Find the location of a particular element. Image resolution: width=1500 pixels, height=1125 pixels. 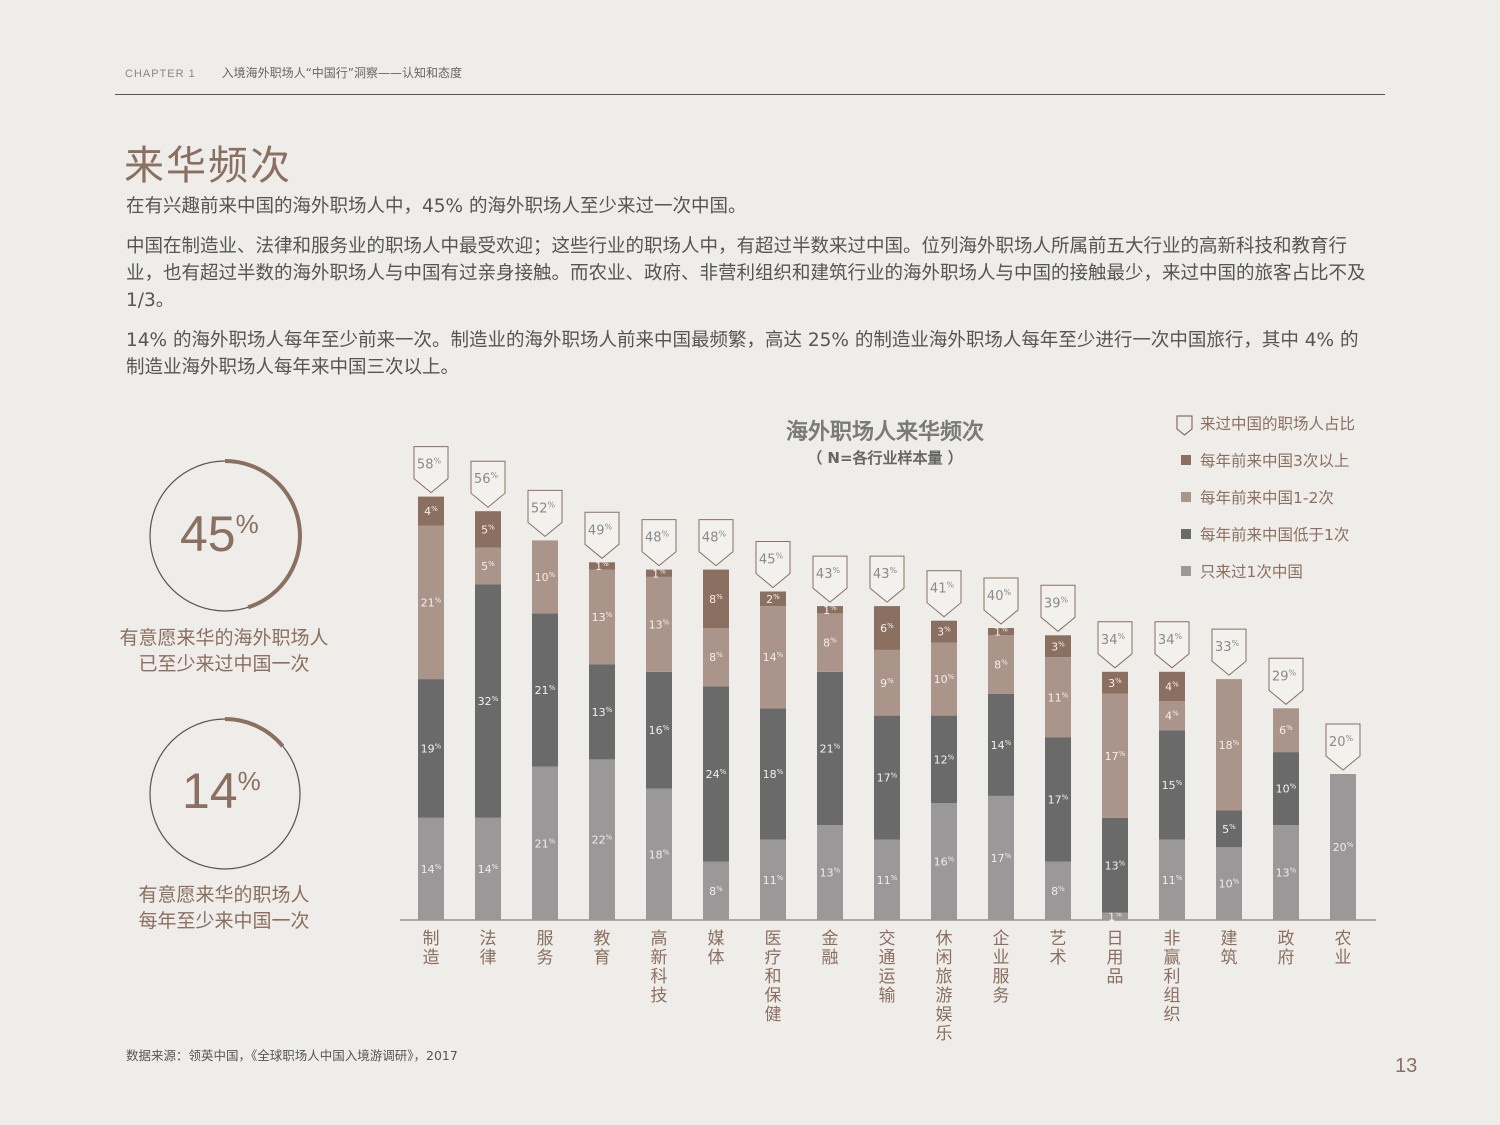

category-label: 旅 is located at coordinates (944, 977).